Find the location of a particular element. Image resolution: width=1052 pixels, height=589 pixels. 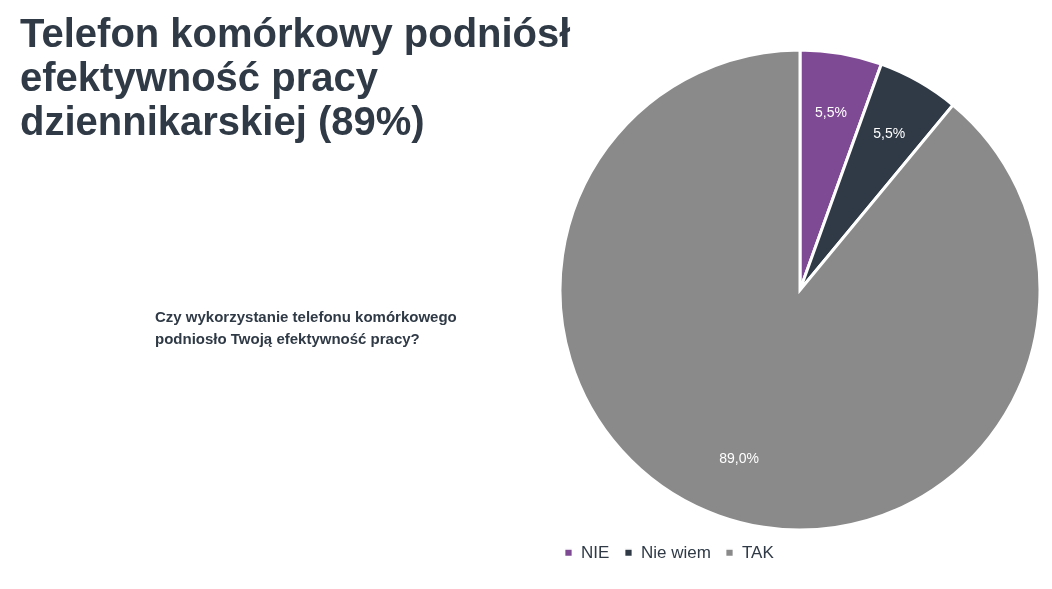

legend-label: NIE is located at coordinates (595, 552).